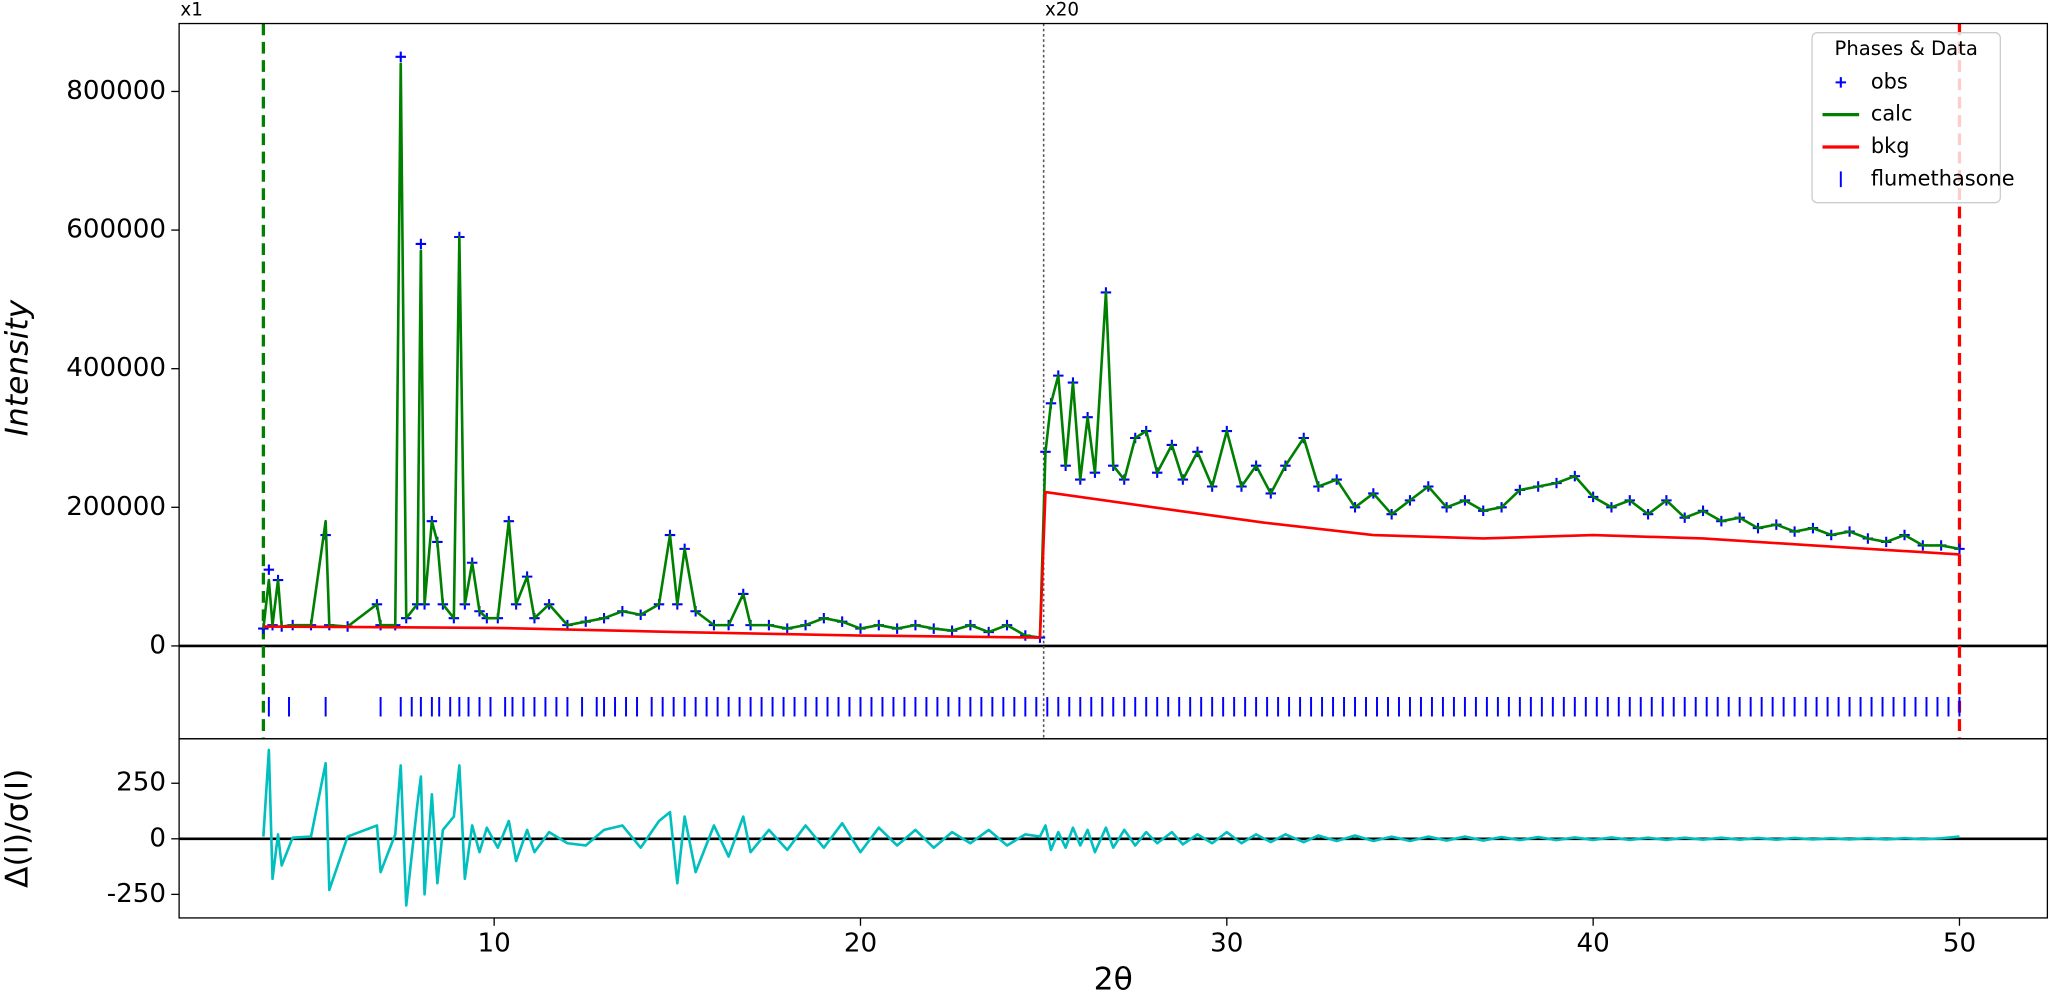 The width and height of the screenshot is (2050, 999). What do you see at coordinates (136, 894) in the screenshot?
I see `y-tick-label: -250` at bounding box center [136, 894].